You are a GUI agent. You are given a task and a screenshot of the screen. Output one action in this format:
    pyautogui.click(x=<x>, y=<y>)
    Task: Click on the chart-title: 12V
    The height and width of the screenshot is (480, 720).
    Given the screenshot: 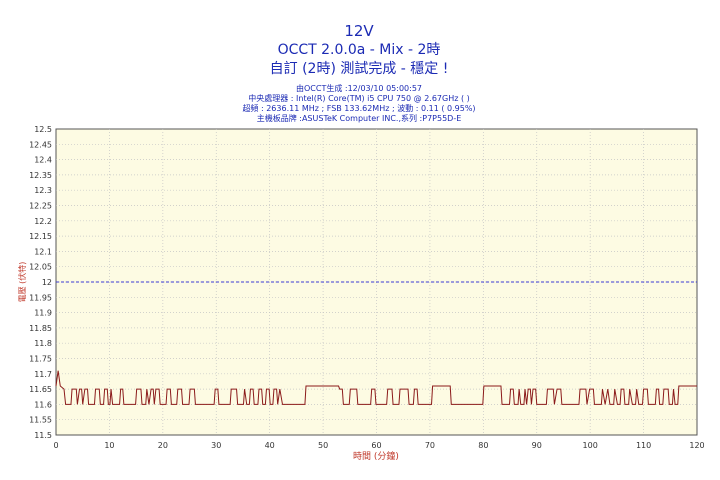 What is the action you would take?
    pyautogui.click(x=359, y=31)
    